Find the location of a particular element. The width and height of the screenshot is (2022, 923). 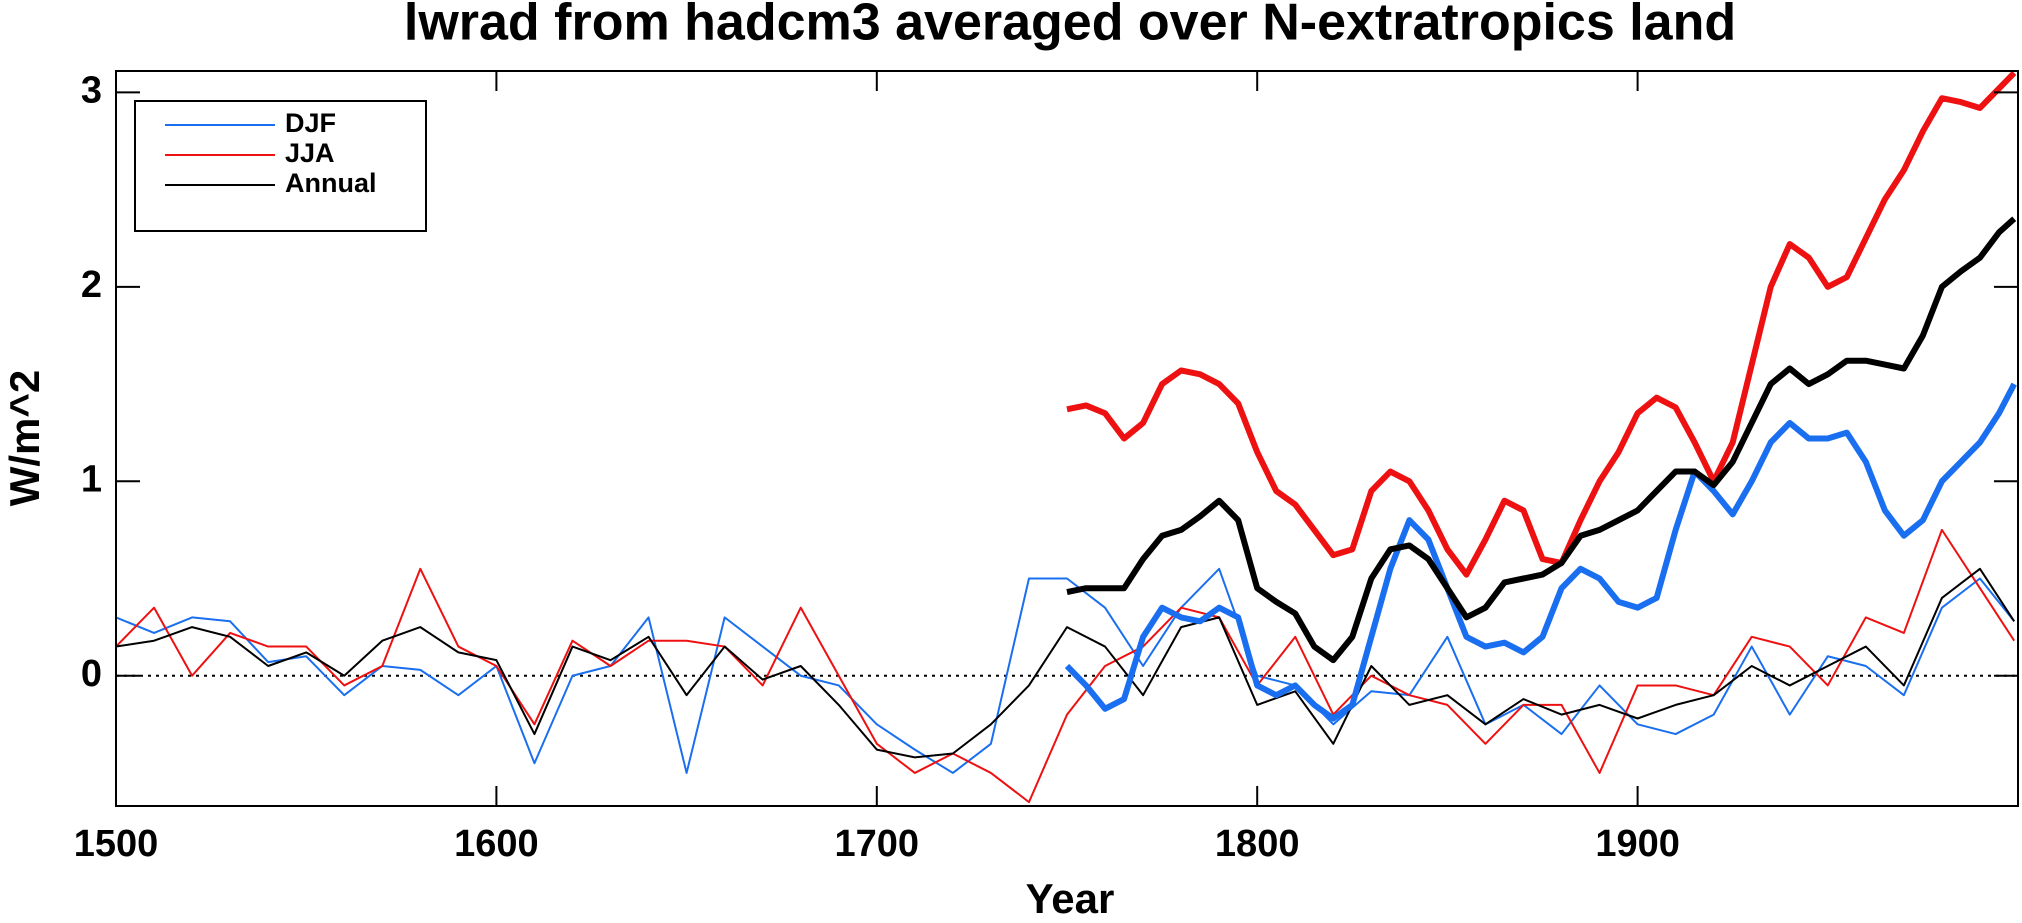

x-tick-label: 1800 is located at coordinates (1257, 844).